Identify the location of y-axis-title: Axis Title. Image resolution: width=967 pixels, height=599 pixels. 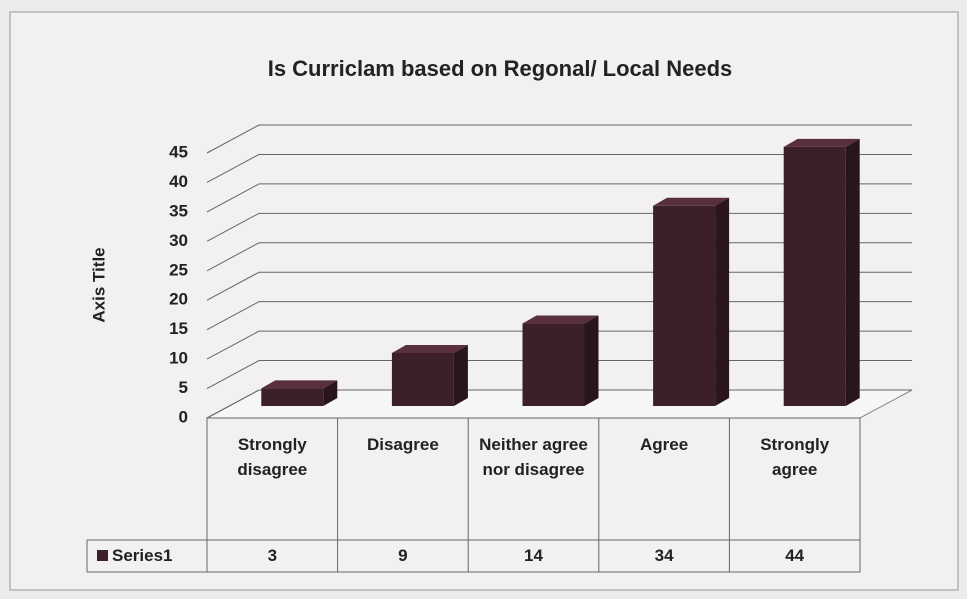
(98, 284).